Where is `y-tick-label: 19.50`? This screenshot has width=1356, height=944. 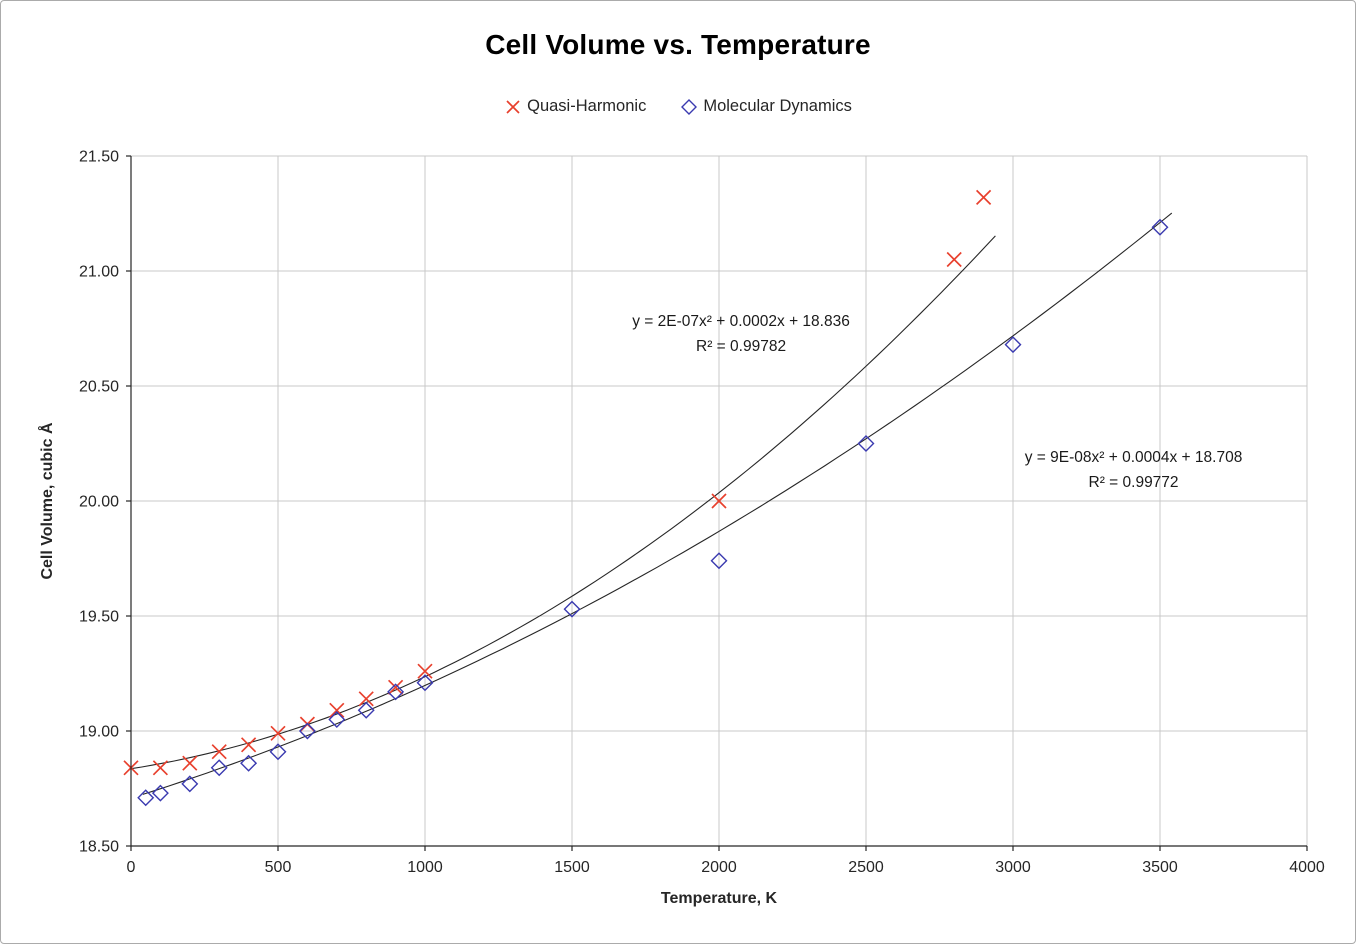 y-tick-label: 19.50 is located at coordinates (99, 617).